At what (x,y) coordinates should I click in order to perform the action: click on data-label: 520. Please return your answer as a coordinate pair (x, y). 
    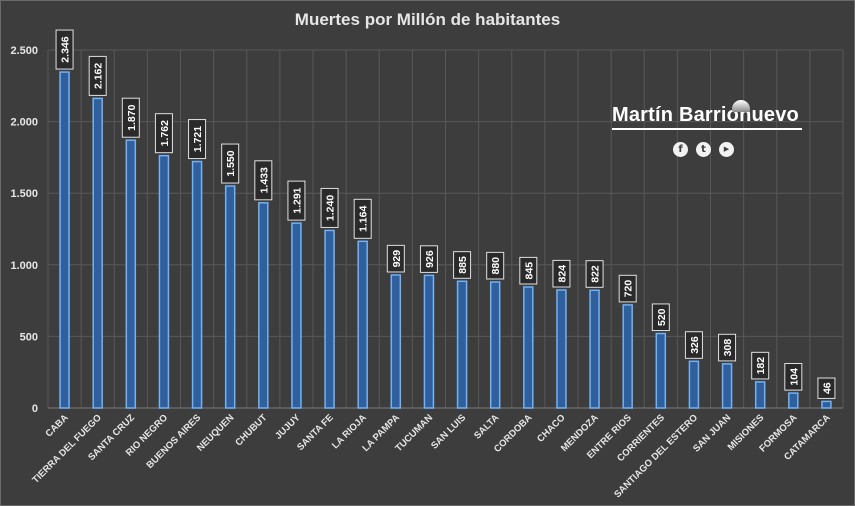
    Looking at the image, I should click on (662, 317).